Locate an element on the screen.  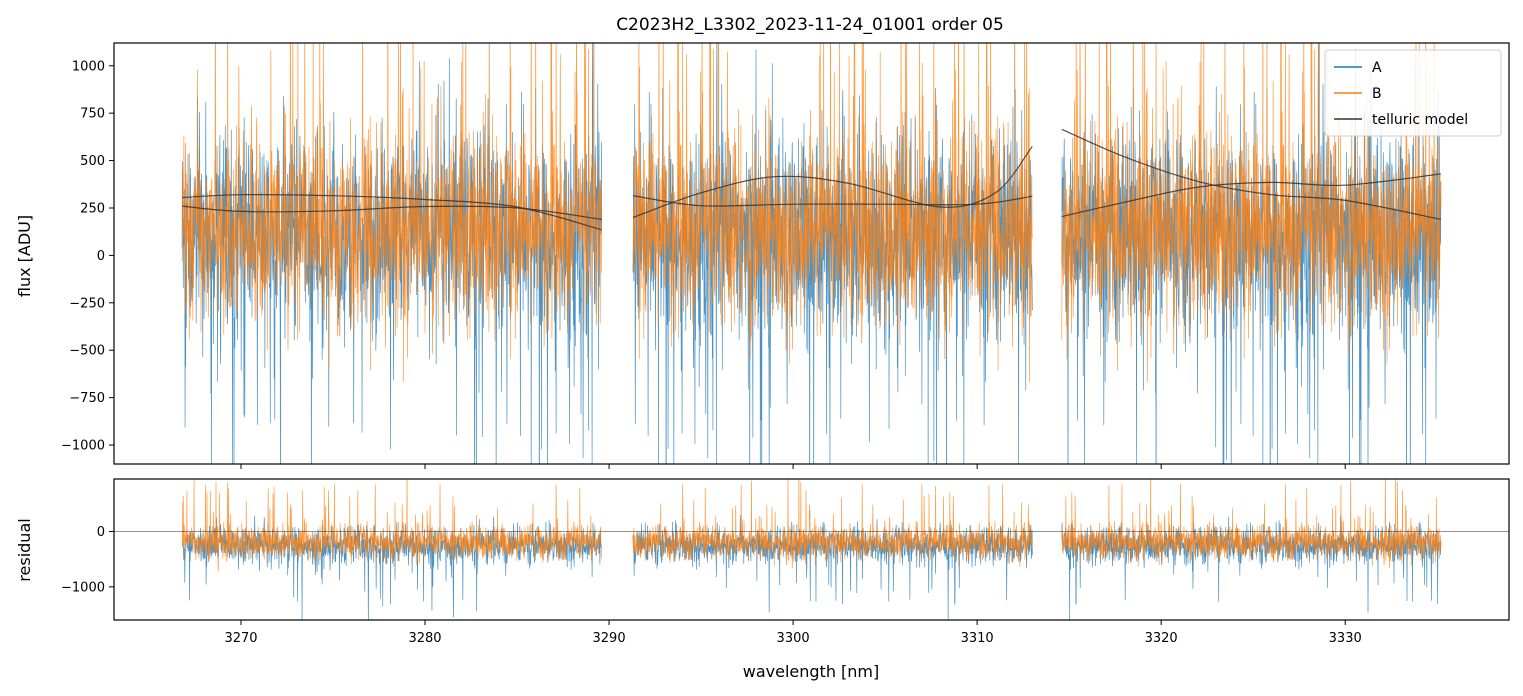
flux-y-tick-label: −250 is located at coordinates (87, 303).